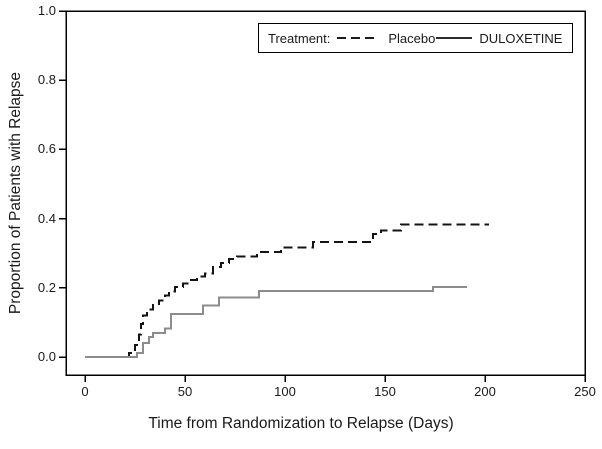 The width and height of the screenshot is (602, 449). What do you see at coordinates (85, 391) in the screenshot?
I see `x-tick-label: 0` at bounding box center [85, 391].